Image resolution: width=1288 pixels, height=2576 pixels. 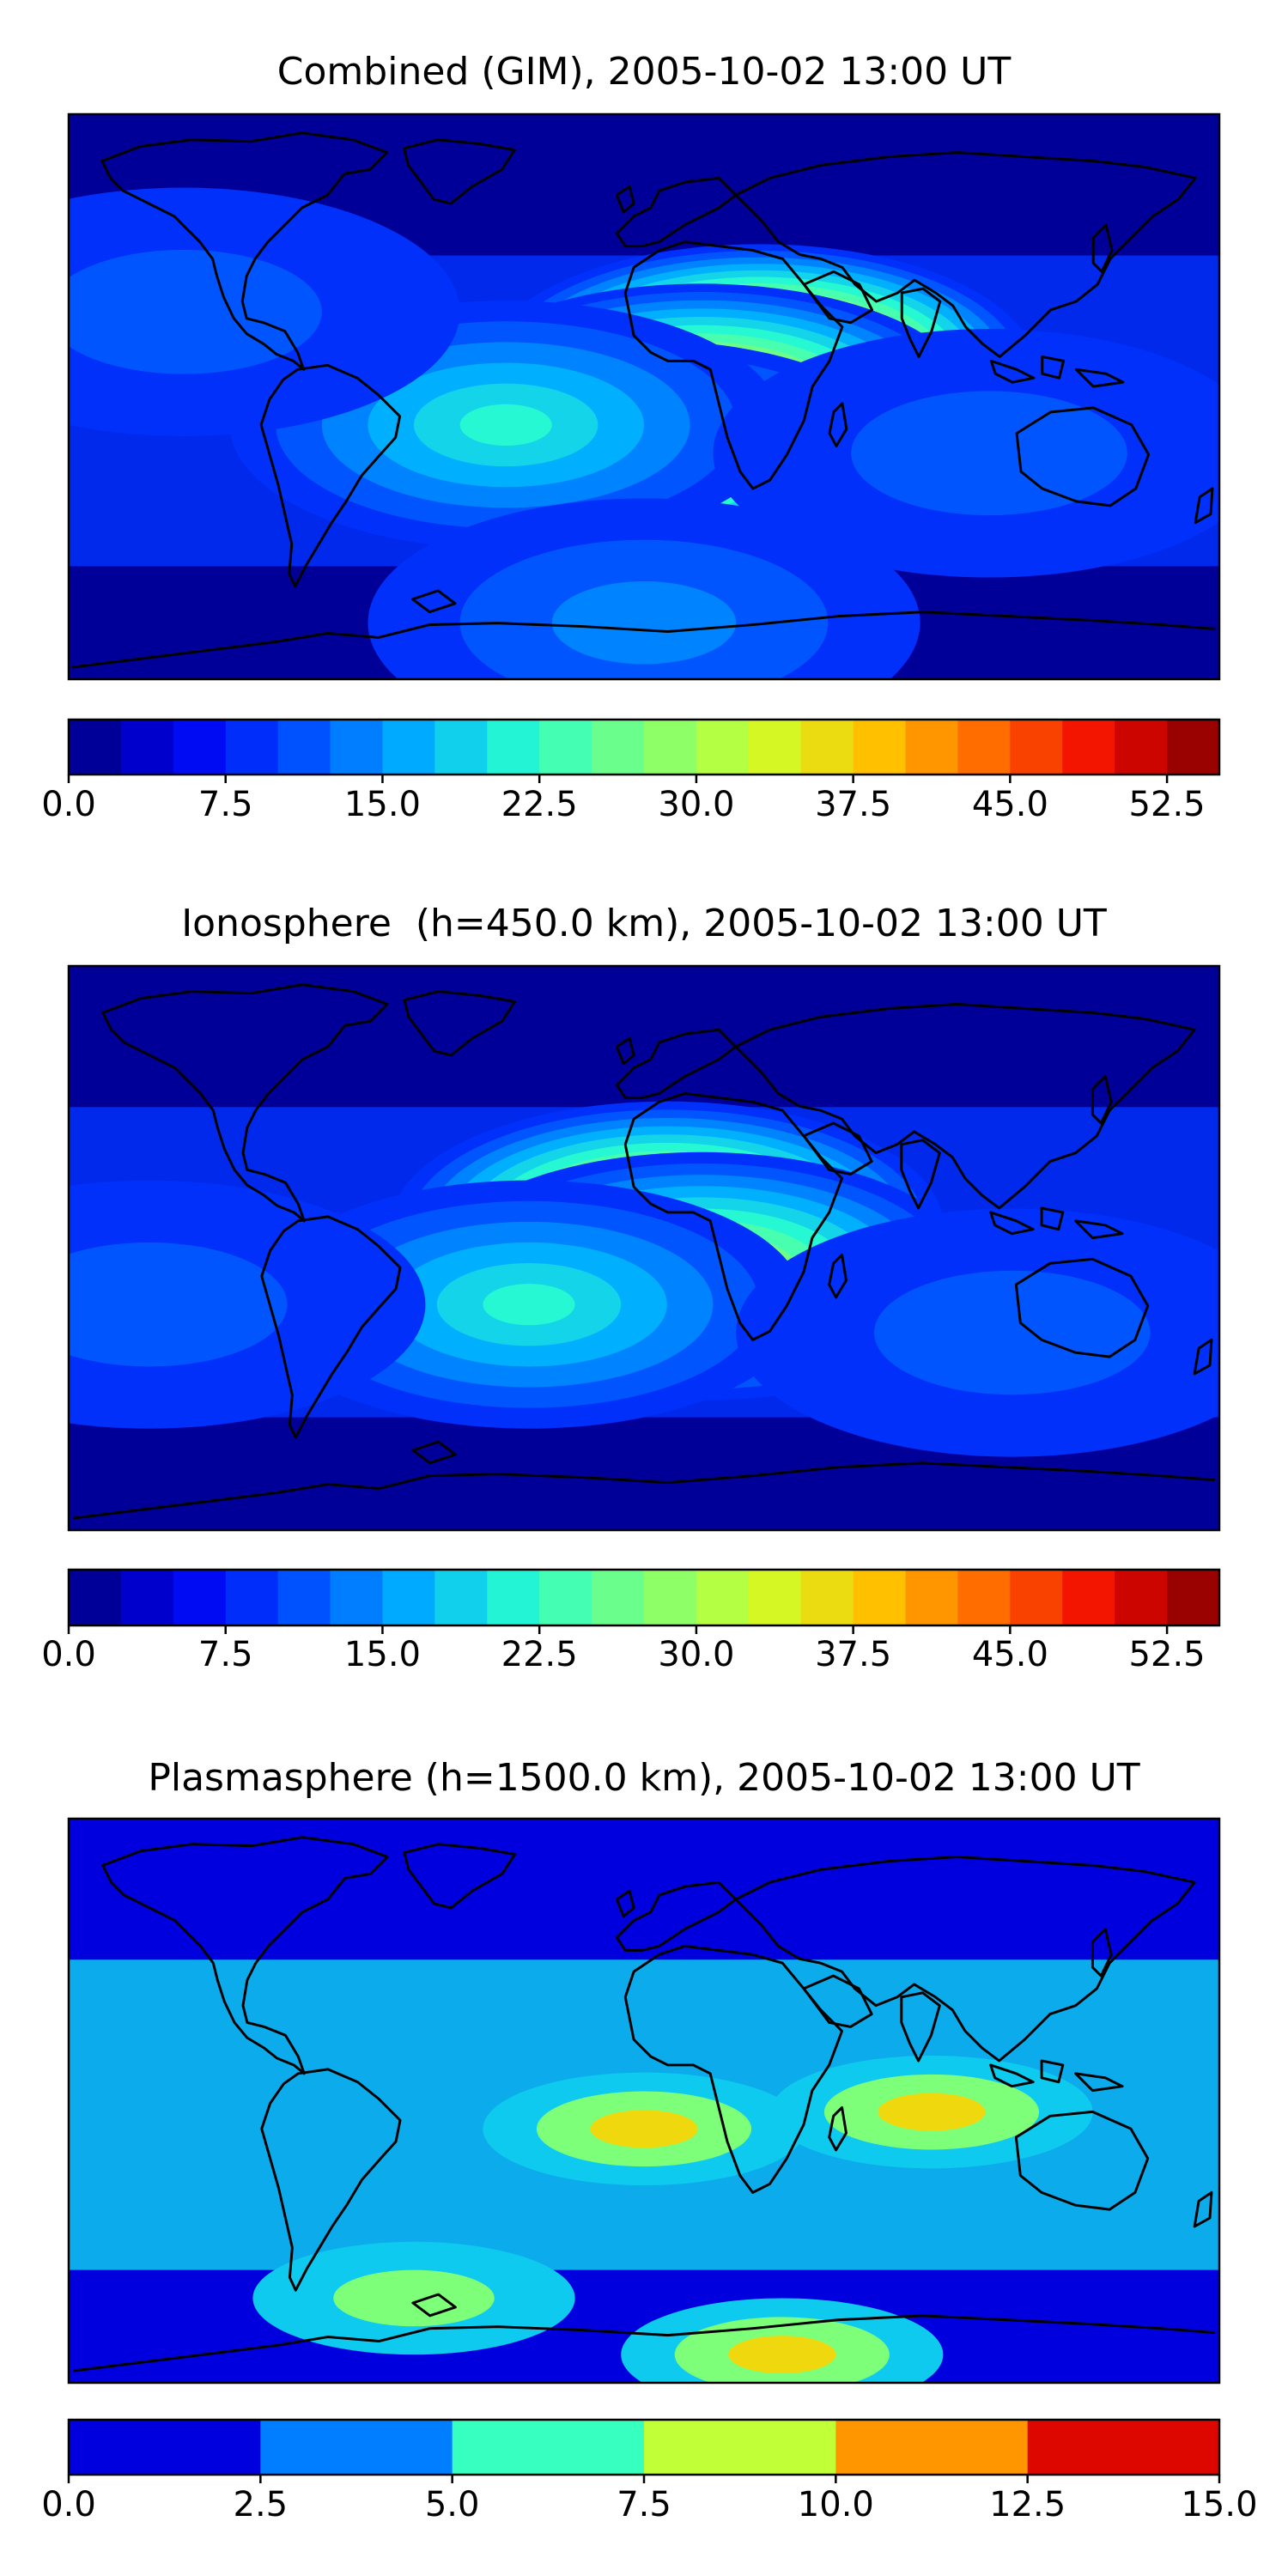 I want to click on colorbar-3: 0.0 2.5 5.0 7.5 10.0 12.5 15.0, so click(x=649, y=2471).